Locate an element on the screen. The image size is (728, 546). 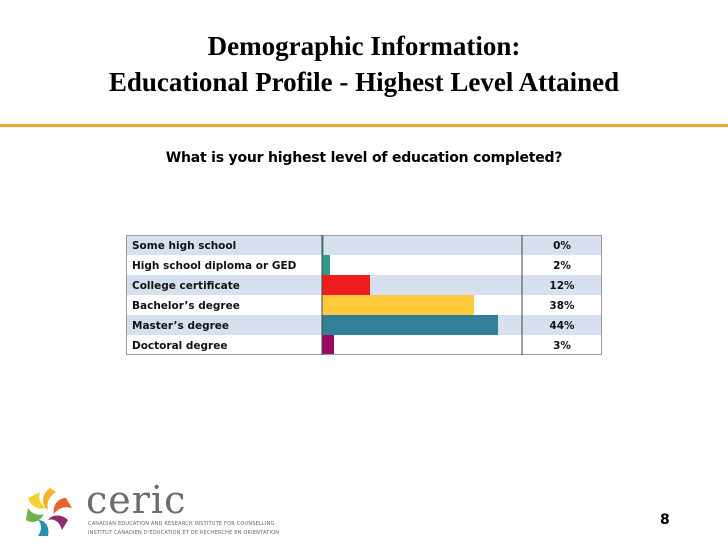
chart-value-label: 12% is located at coordinates (562, 286).